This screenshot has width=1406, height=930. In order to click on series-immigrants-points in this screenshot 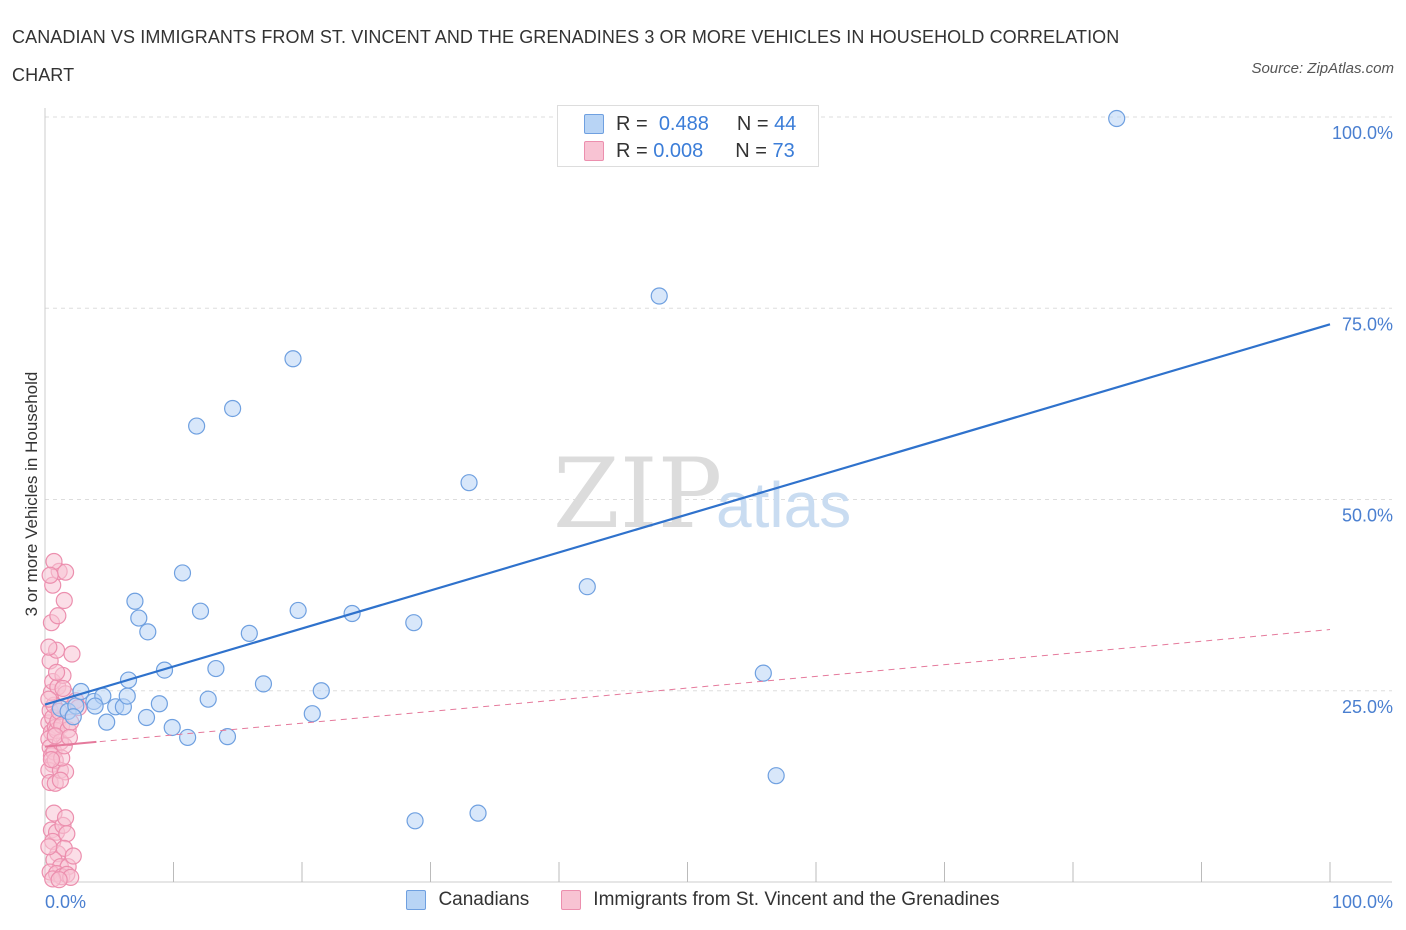, I will do `click(64, 720)`.